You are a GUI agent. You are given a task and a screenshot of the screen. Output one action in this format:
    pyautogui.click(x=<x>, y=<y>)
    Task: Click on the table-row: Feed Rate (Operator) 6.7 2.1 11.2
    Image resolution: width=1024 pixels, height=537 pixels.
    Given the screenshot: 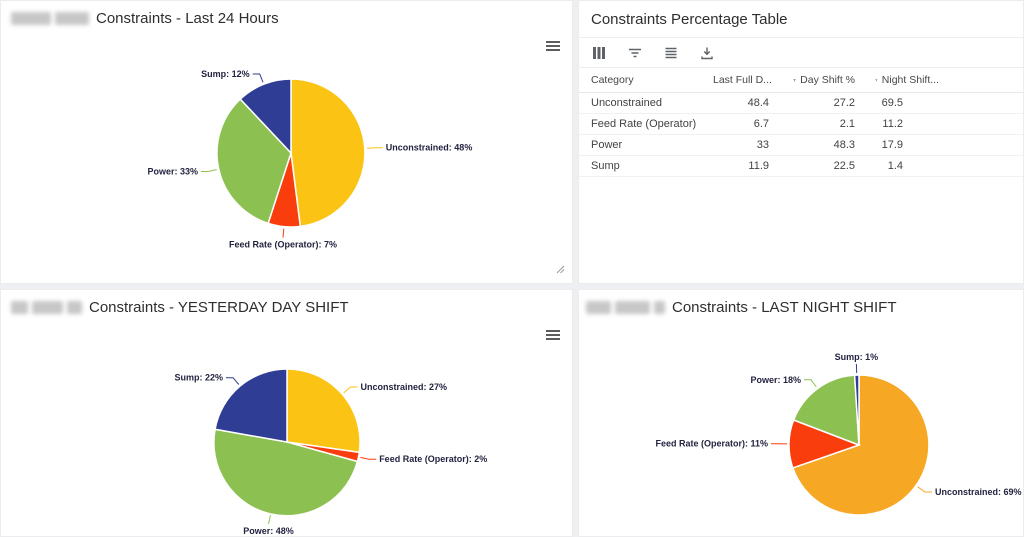 What is the action you would take?
    pyautogui.click(x=801, y=124)
    